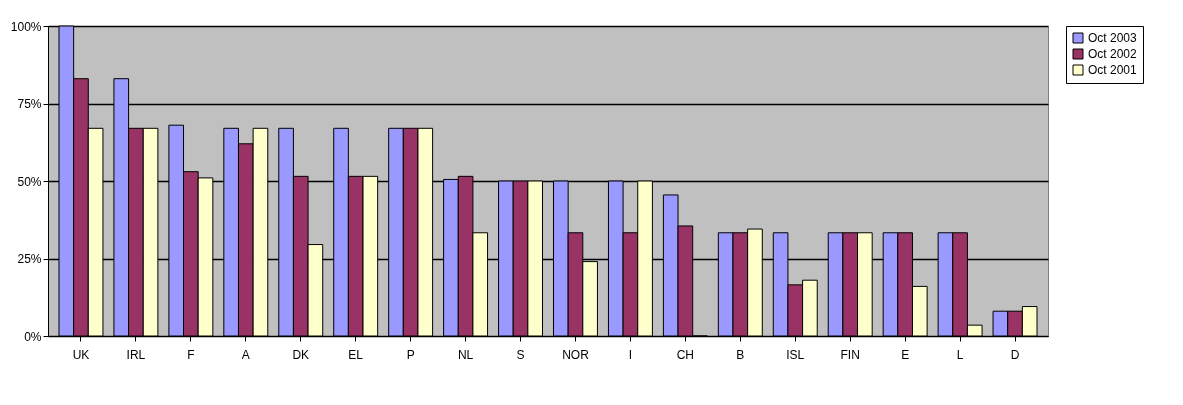 This screenshot has width=1183, height=405. I want to click on y-tick-label: 50%, so click(29, 181).